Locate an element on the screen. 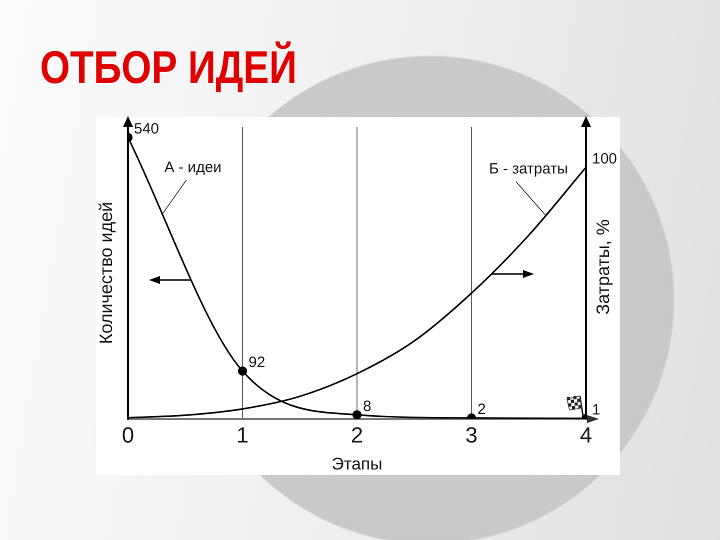 This screenshot has height=540, width=720. data-label: 2 is located at coordinates (482, 409).